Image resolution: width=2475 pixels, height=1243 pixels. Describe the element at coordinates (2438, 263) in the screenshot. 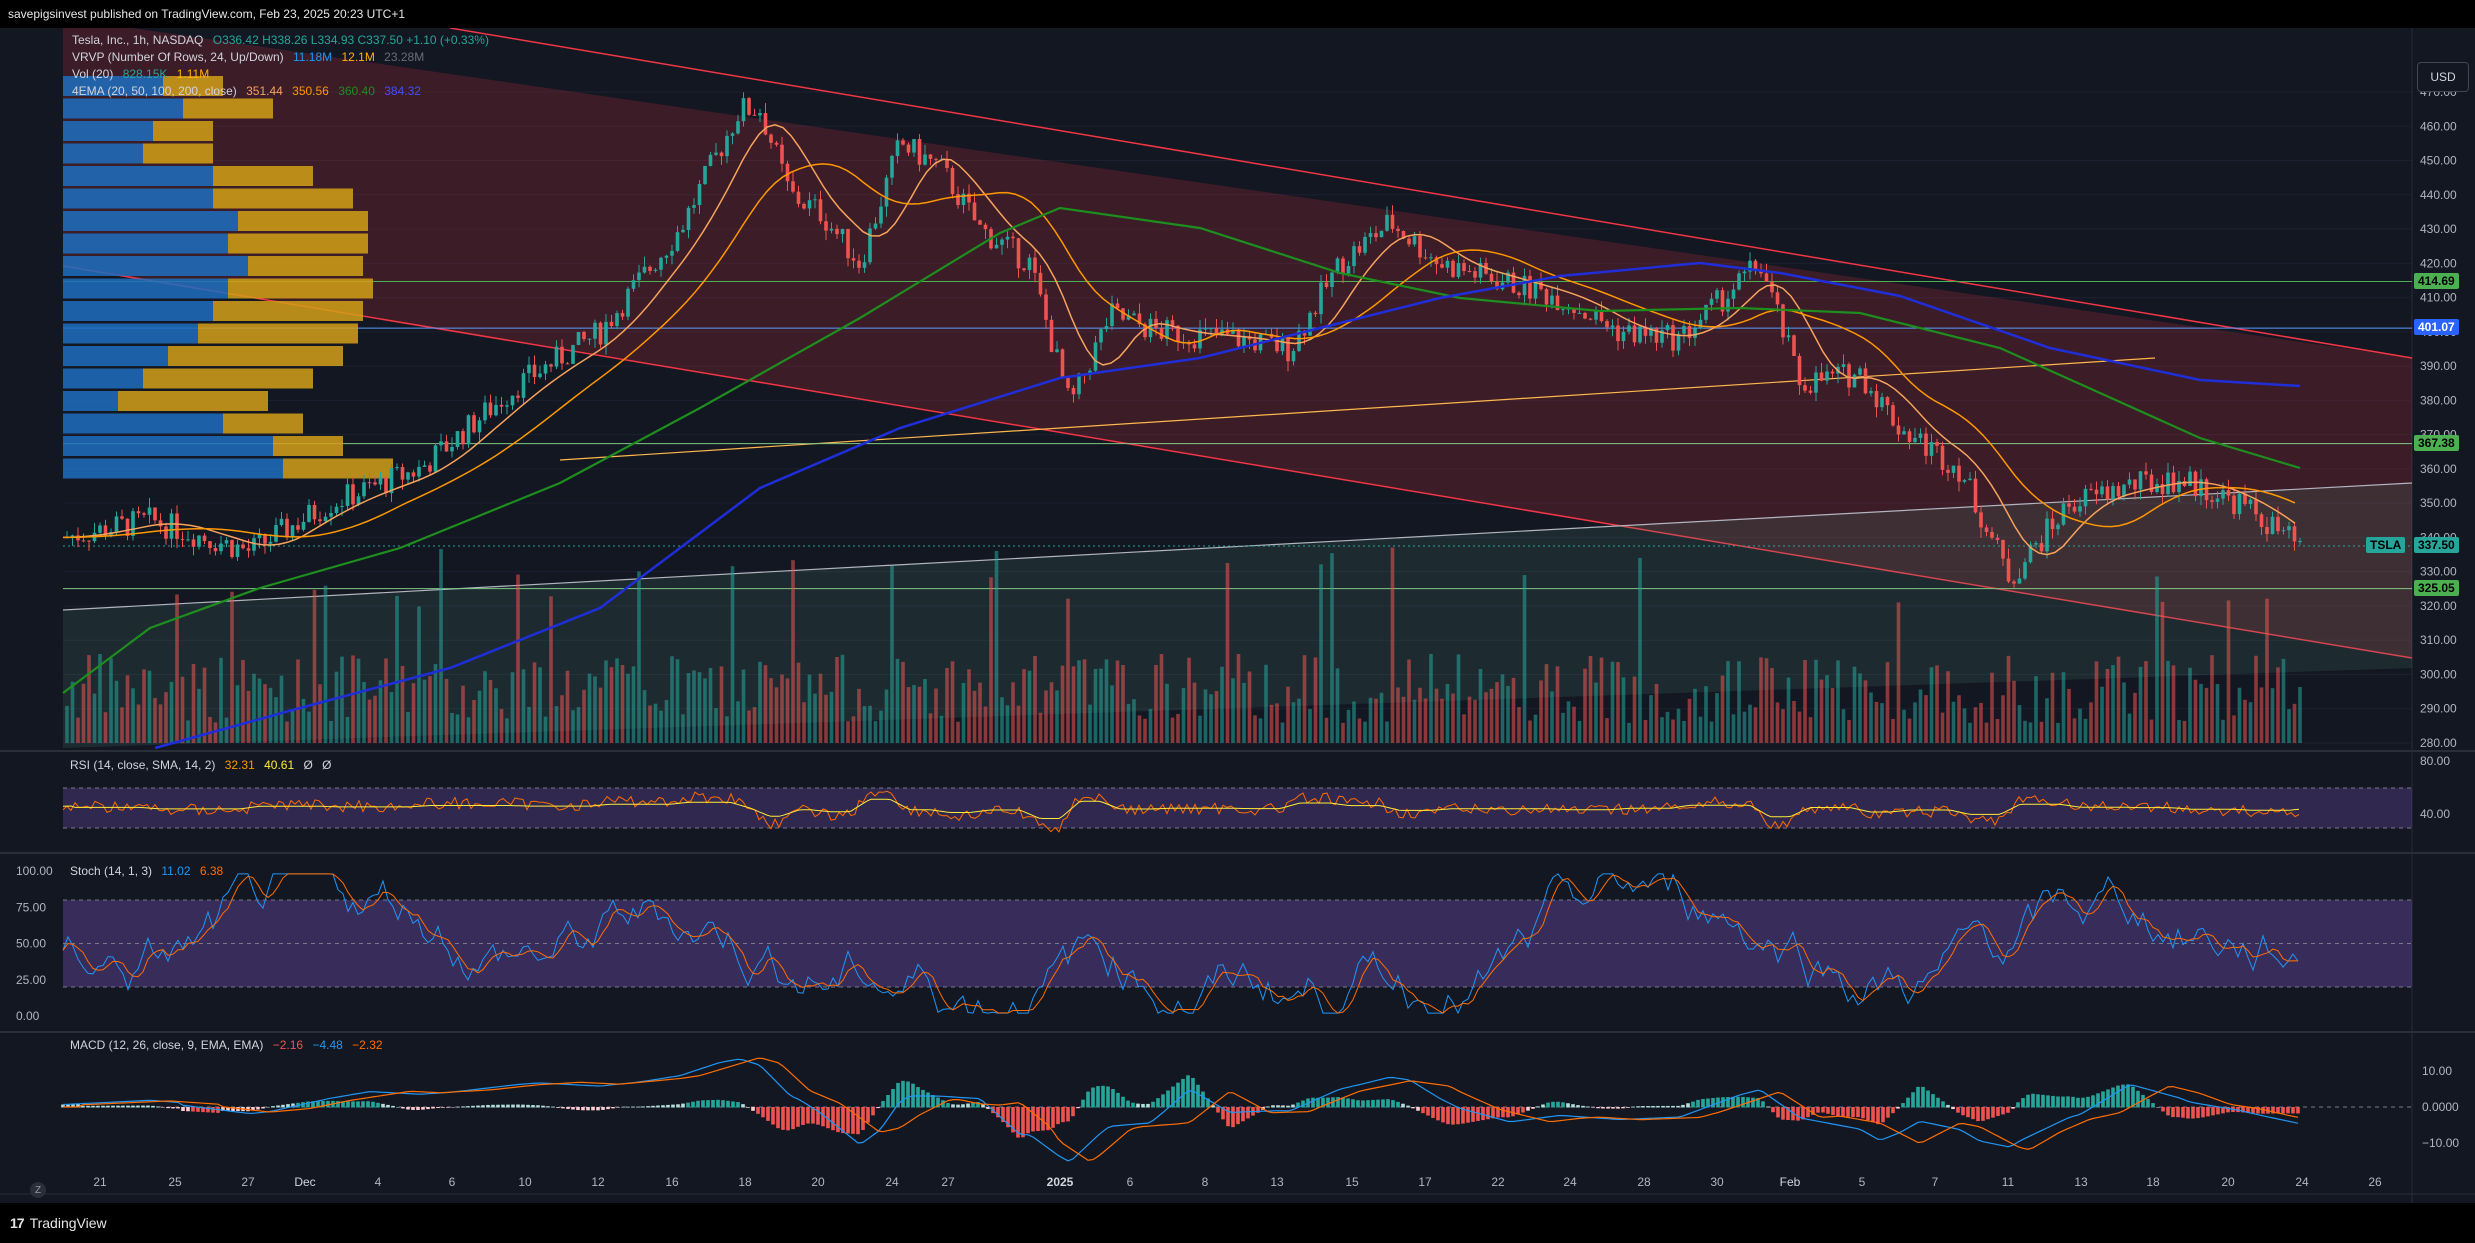

I see `price-axis-tick: 420.00` at that location.